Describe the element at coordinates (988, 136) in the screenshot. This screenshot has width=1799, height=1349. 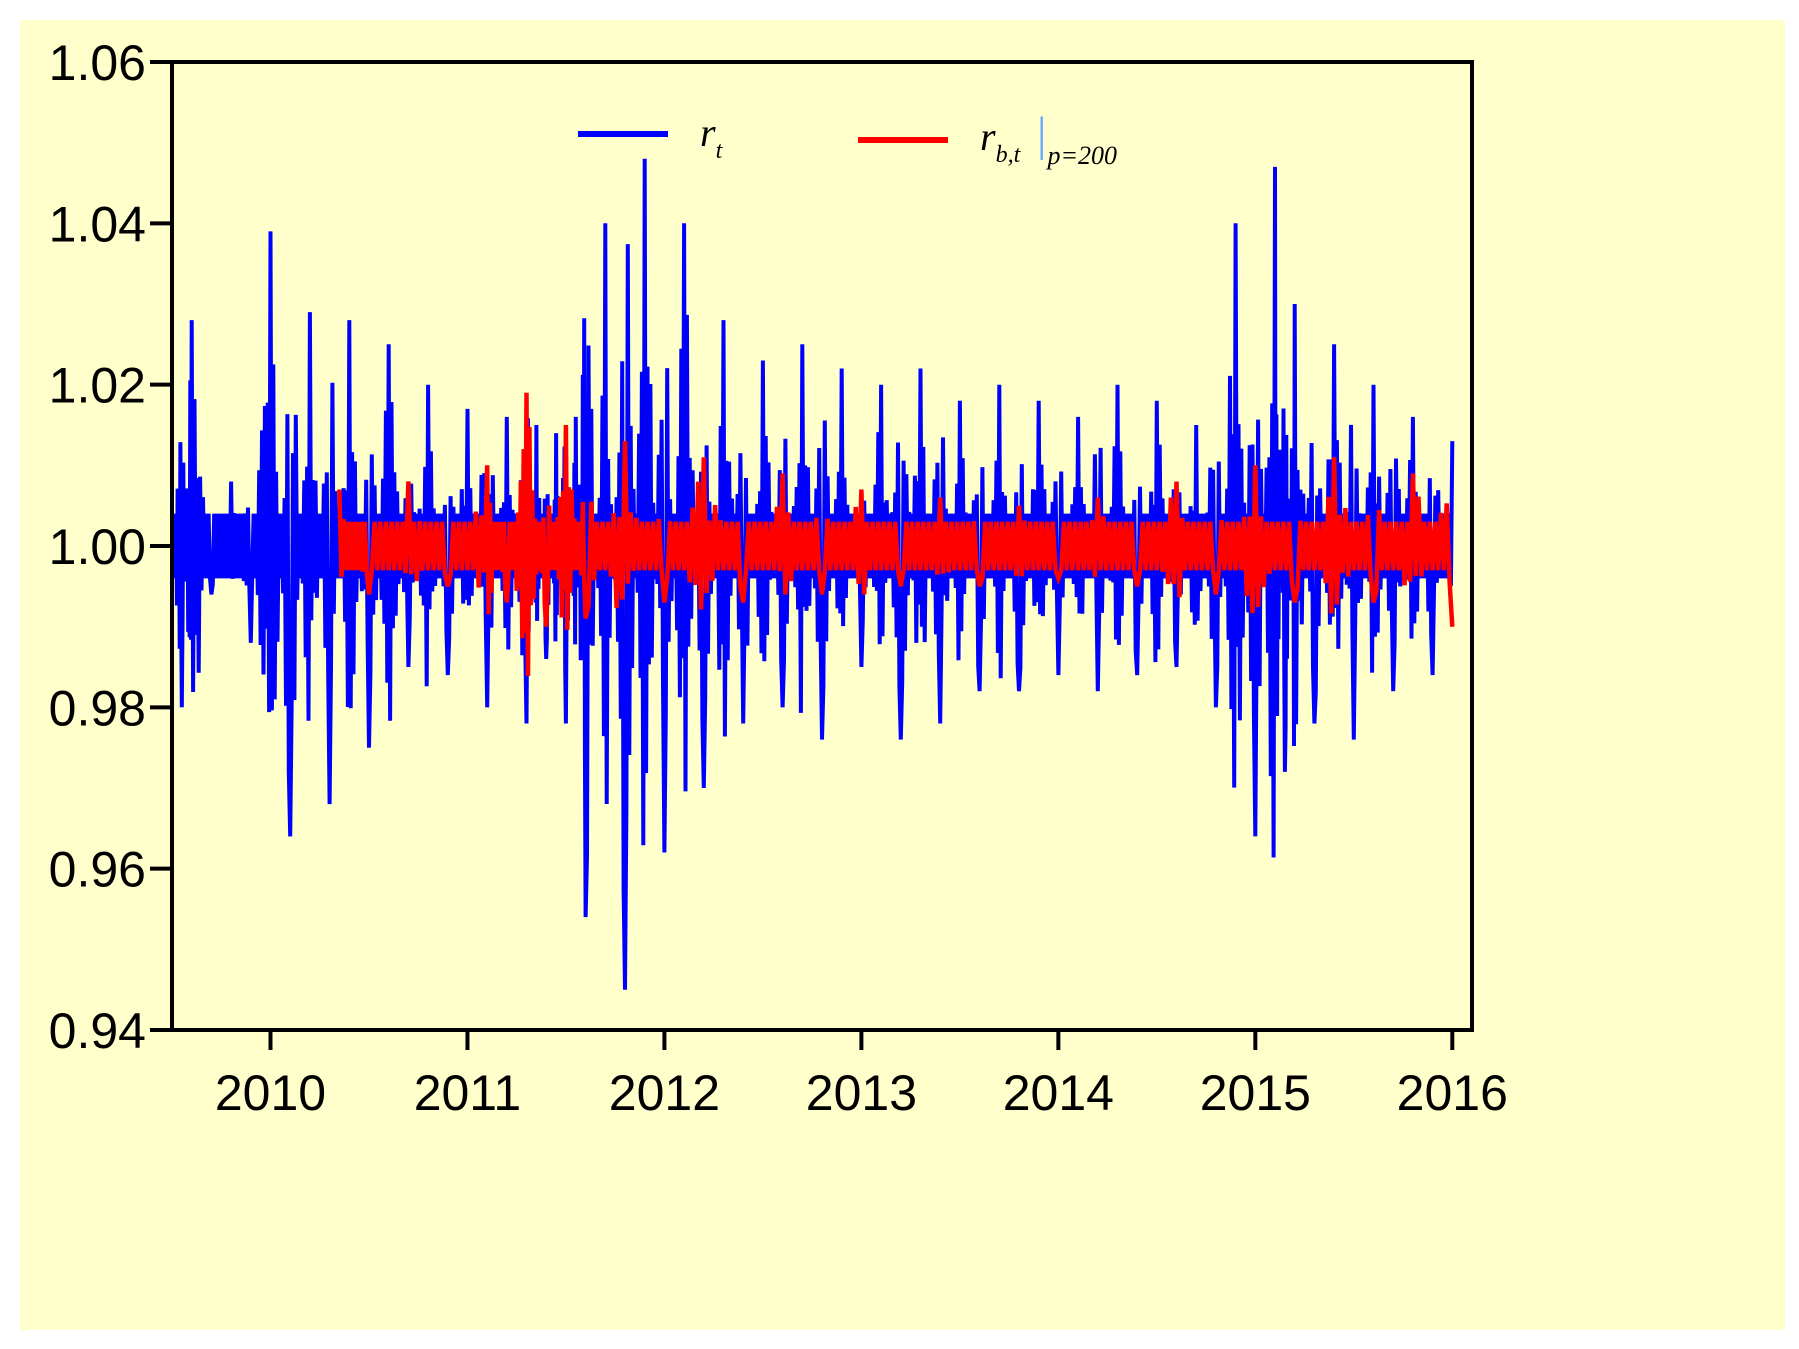
I see `legend-label-rbt-main: r` at that location.